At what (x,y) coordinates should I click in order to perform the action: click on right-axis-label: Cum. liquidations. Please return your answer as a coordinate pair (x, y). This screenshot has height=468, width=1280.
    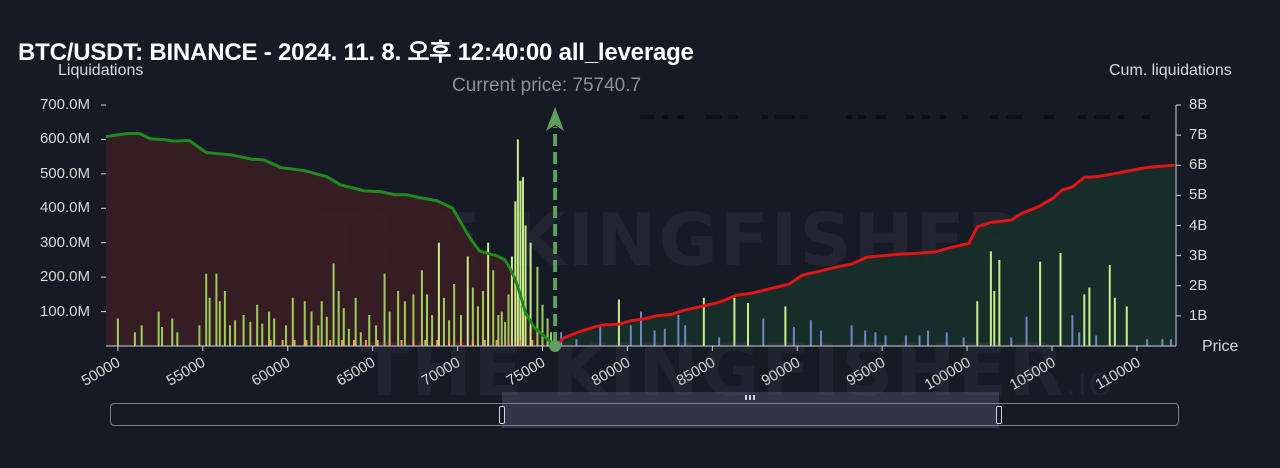
    Looking at the image, I should click on (1170, 70).